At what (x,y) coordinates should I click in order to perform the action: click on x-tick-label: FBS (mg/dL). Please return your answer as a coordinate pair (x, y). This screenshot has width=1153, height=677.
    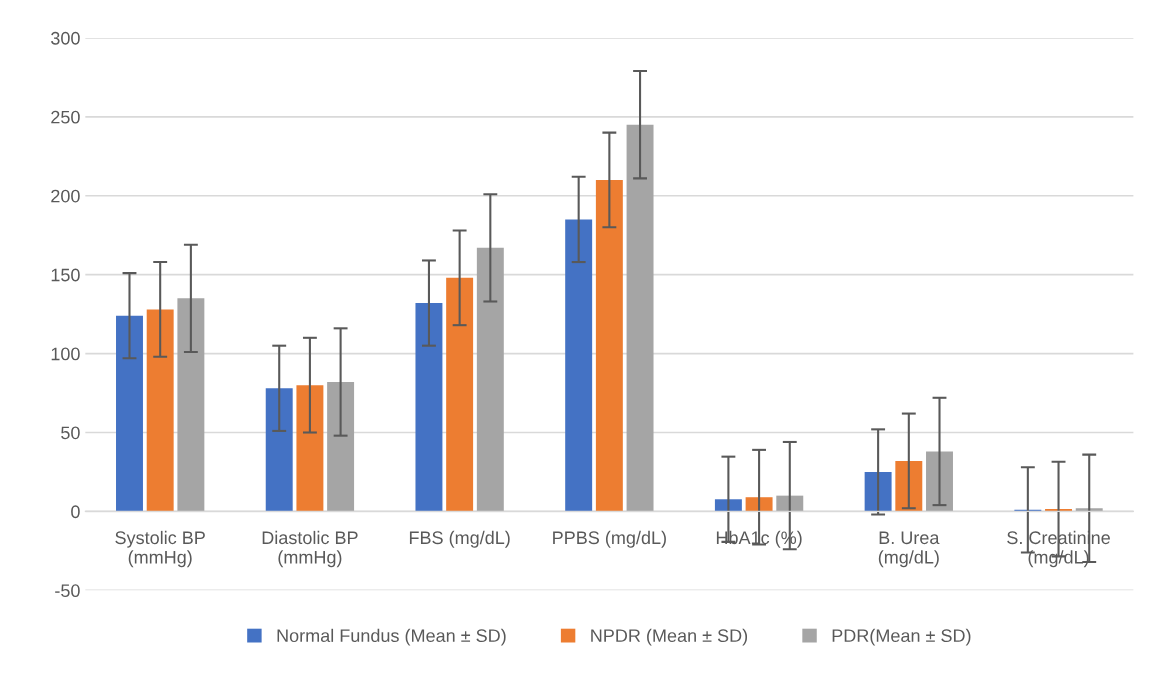
    Looking at the image, I should click on (459, 539).